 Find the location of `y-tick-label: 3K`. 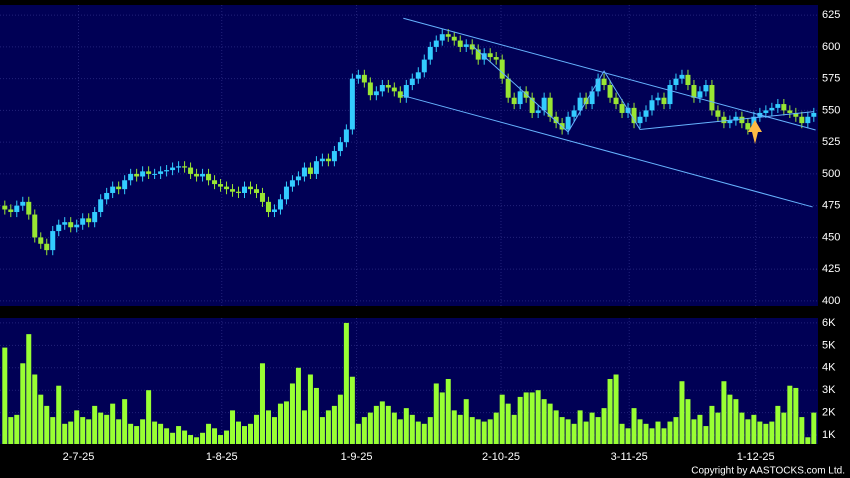

y-tick-label: 3K is located at coordinates (829, 390).